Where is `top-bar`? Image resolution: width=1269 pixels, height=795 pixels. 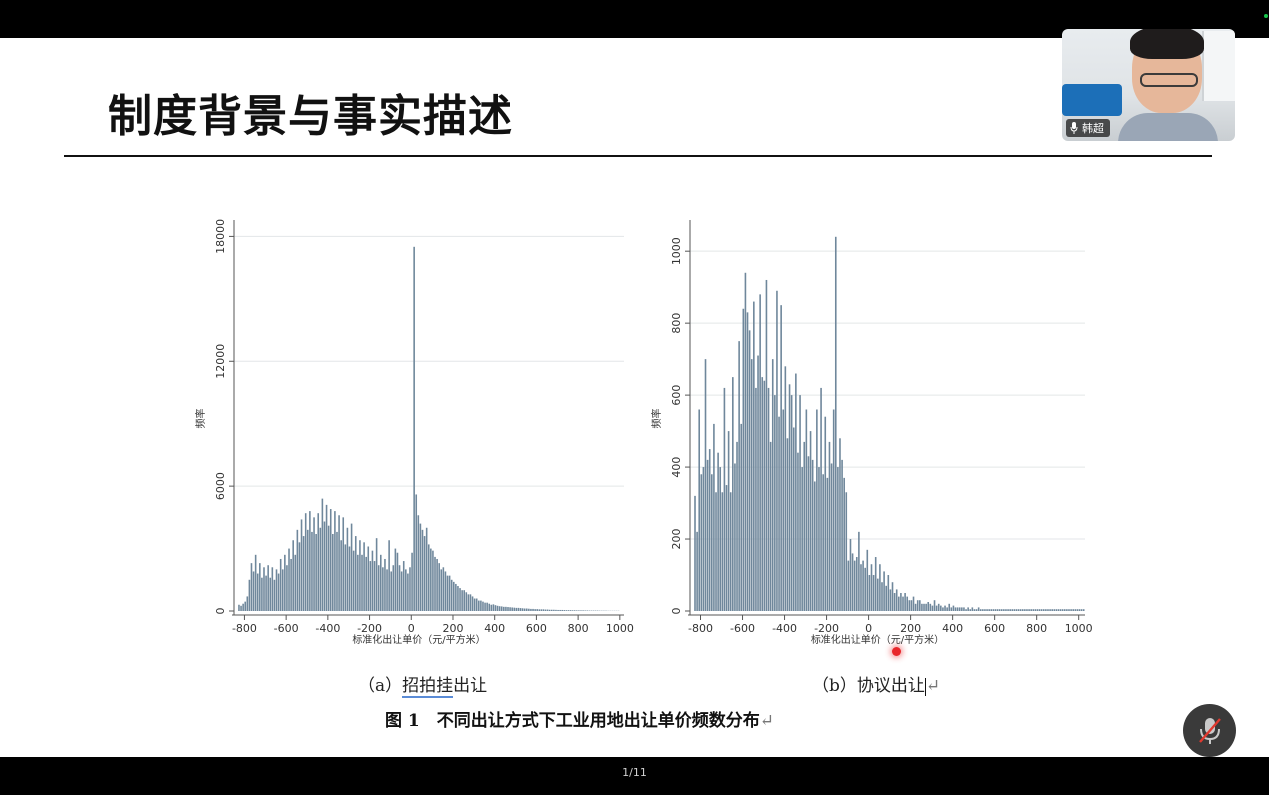
top-bar is located at coordinates (634, 19).